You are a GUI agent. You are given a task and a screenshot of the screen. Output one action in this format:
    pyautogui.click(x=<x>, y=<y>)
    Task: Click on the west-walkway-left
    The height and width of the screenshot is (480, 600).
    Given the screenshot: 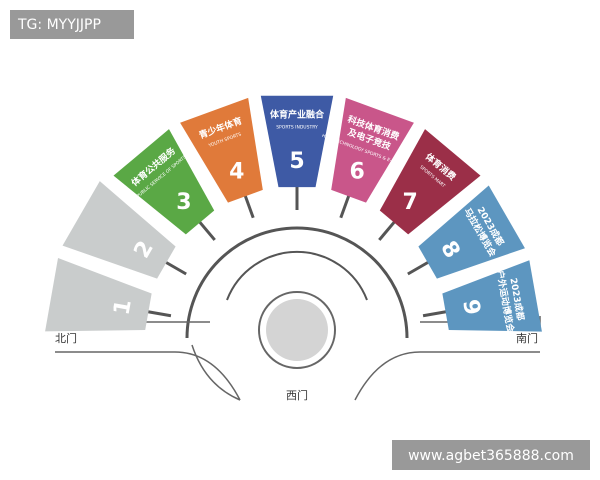 What is the action you would take?
    pyautogui.click(x=148, y=376)
    